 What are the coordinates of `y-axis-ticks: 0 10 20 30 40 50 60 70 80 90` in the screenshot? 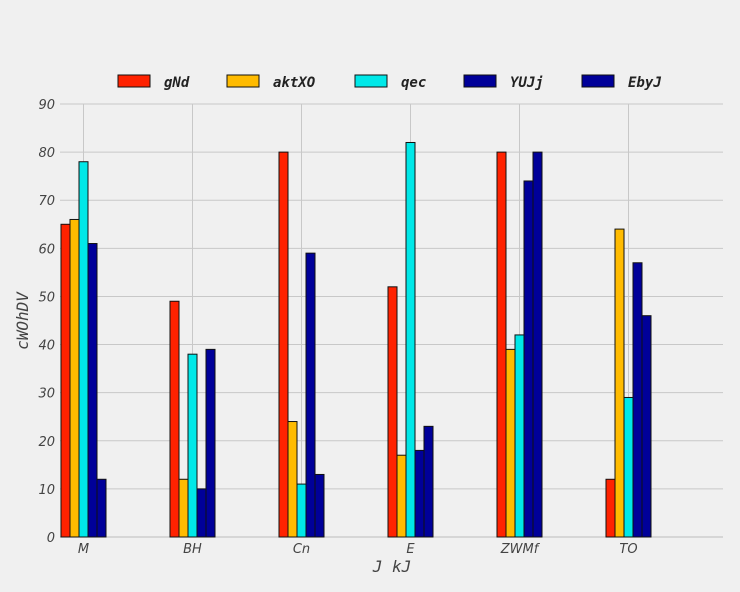 It's located at (46, 322).